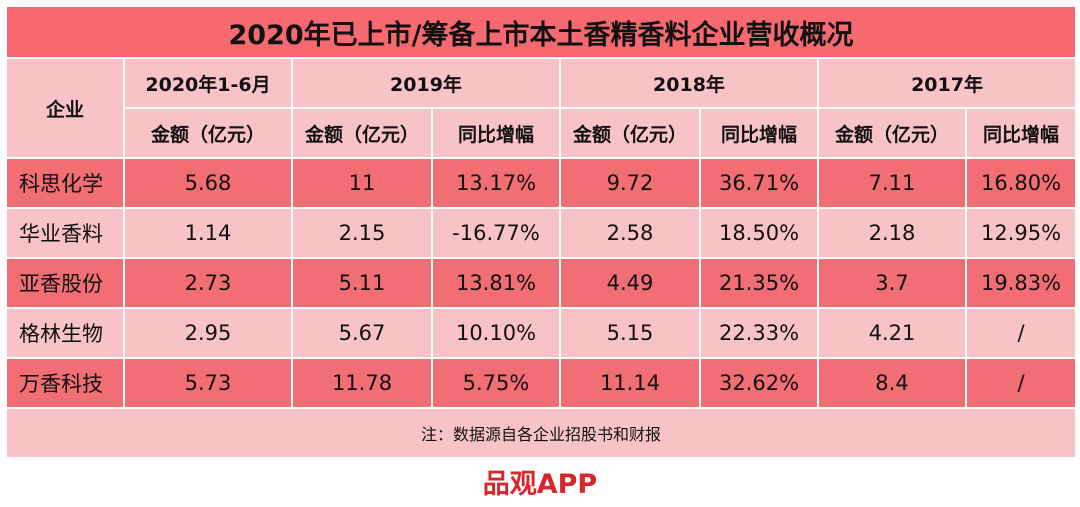 The height and width of the screenshot is (507, 1080). I want to click on table-title: 2020年已上市/筹备上市本土香精香料企业营收概况, so click(541, 32).